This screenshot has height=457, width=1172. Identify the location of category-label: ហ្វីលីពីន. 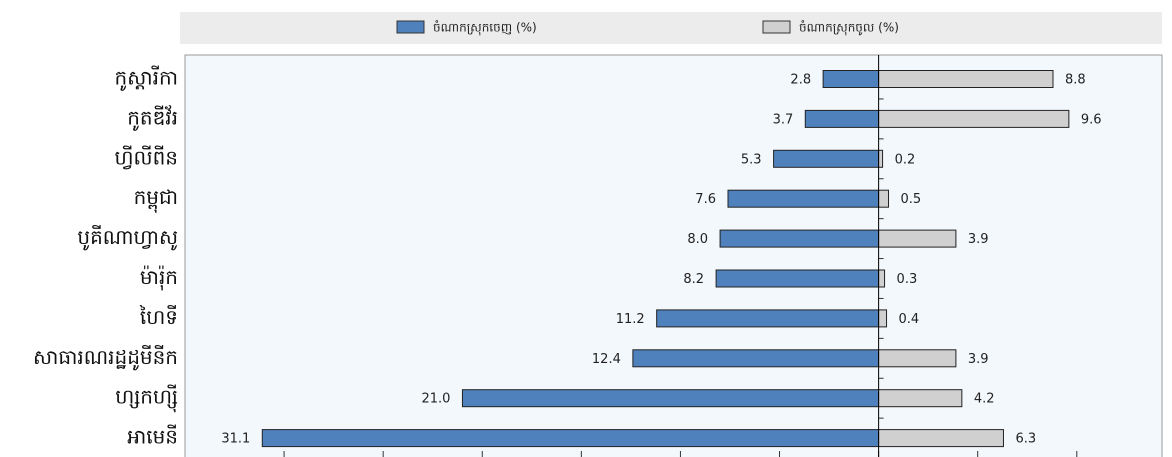
(146, 156).